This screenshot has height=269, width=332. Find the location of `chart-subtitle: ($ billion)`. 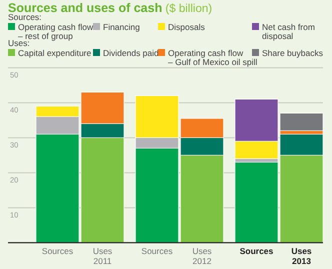

chart-subtitle: ($ billion) is located at coordinates (187, 9).